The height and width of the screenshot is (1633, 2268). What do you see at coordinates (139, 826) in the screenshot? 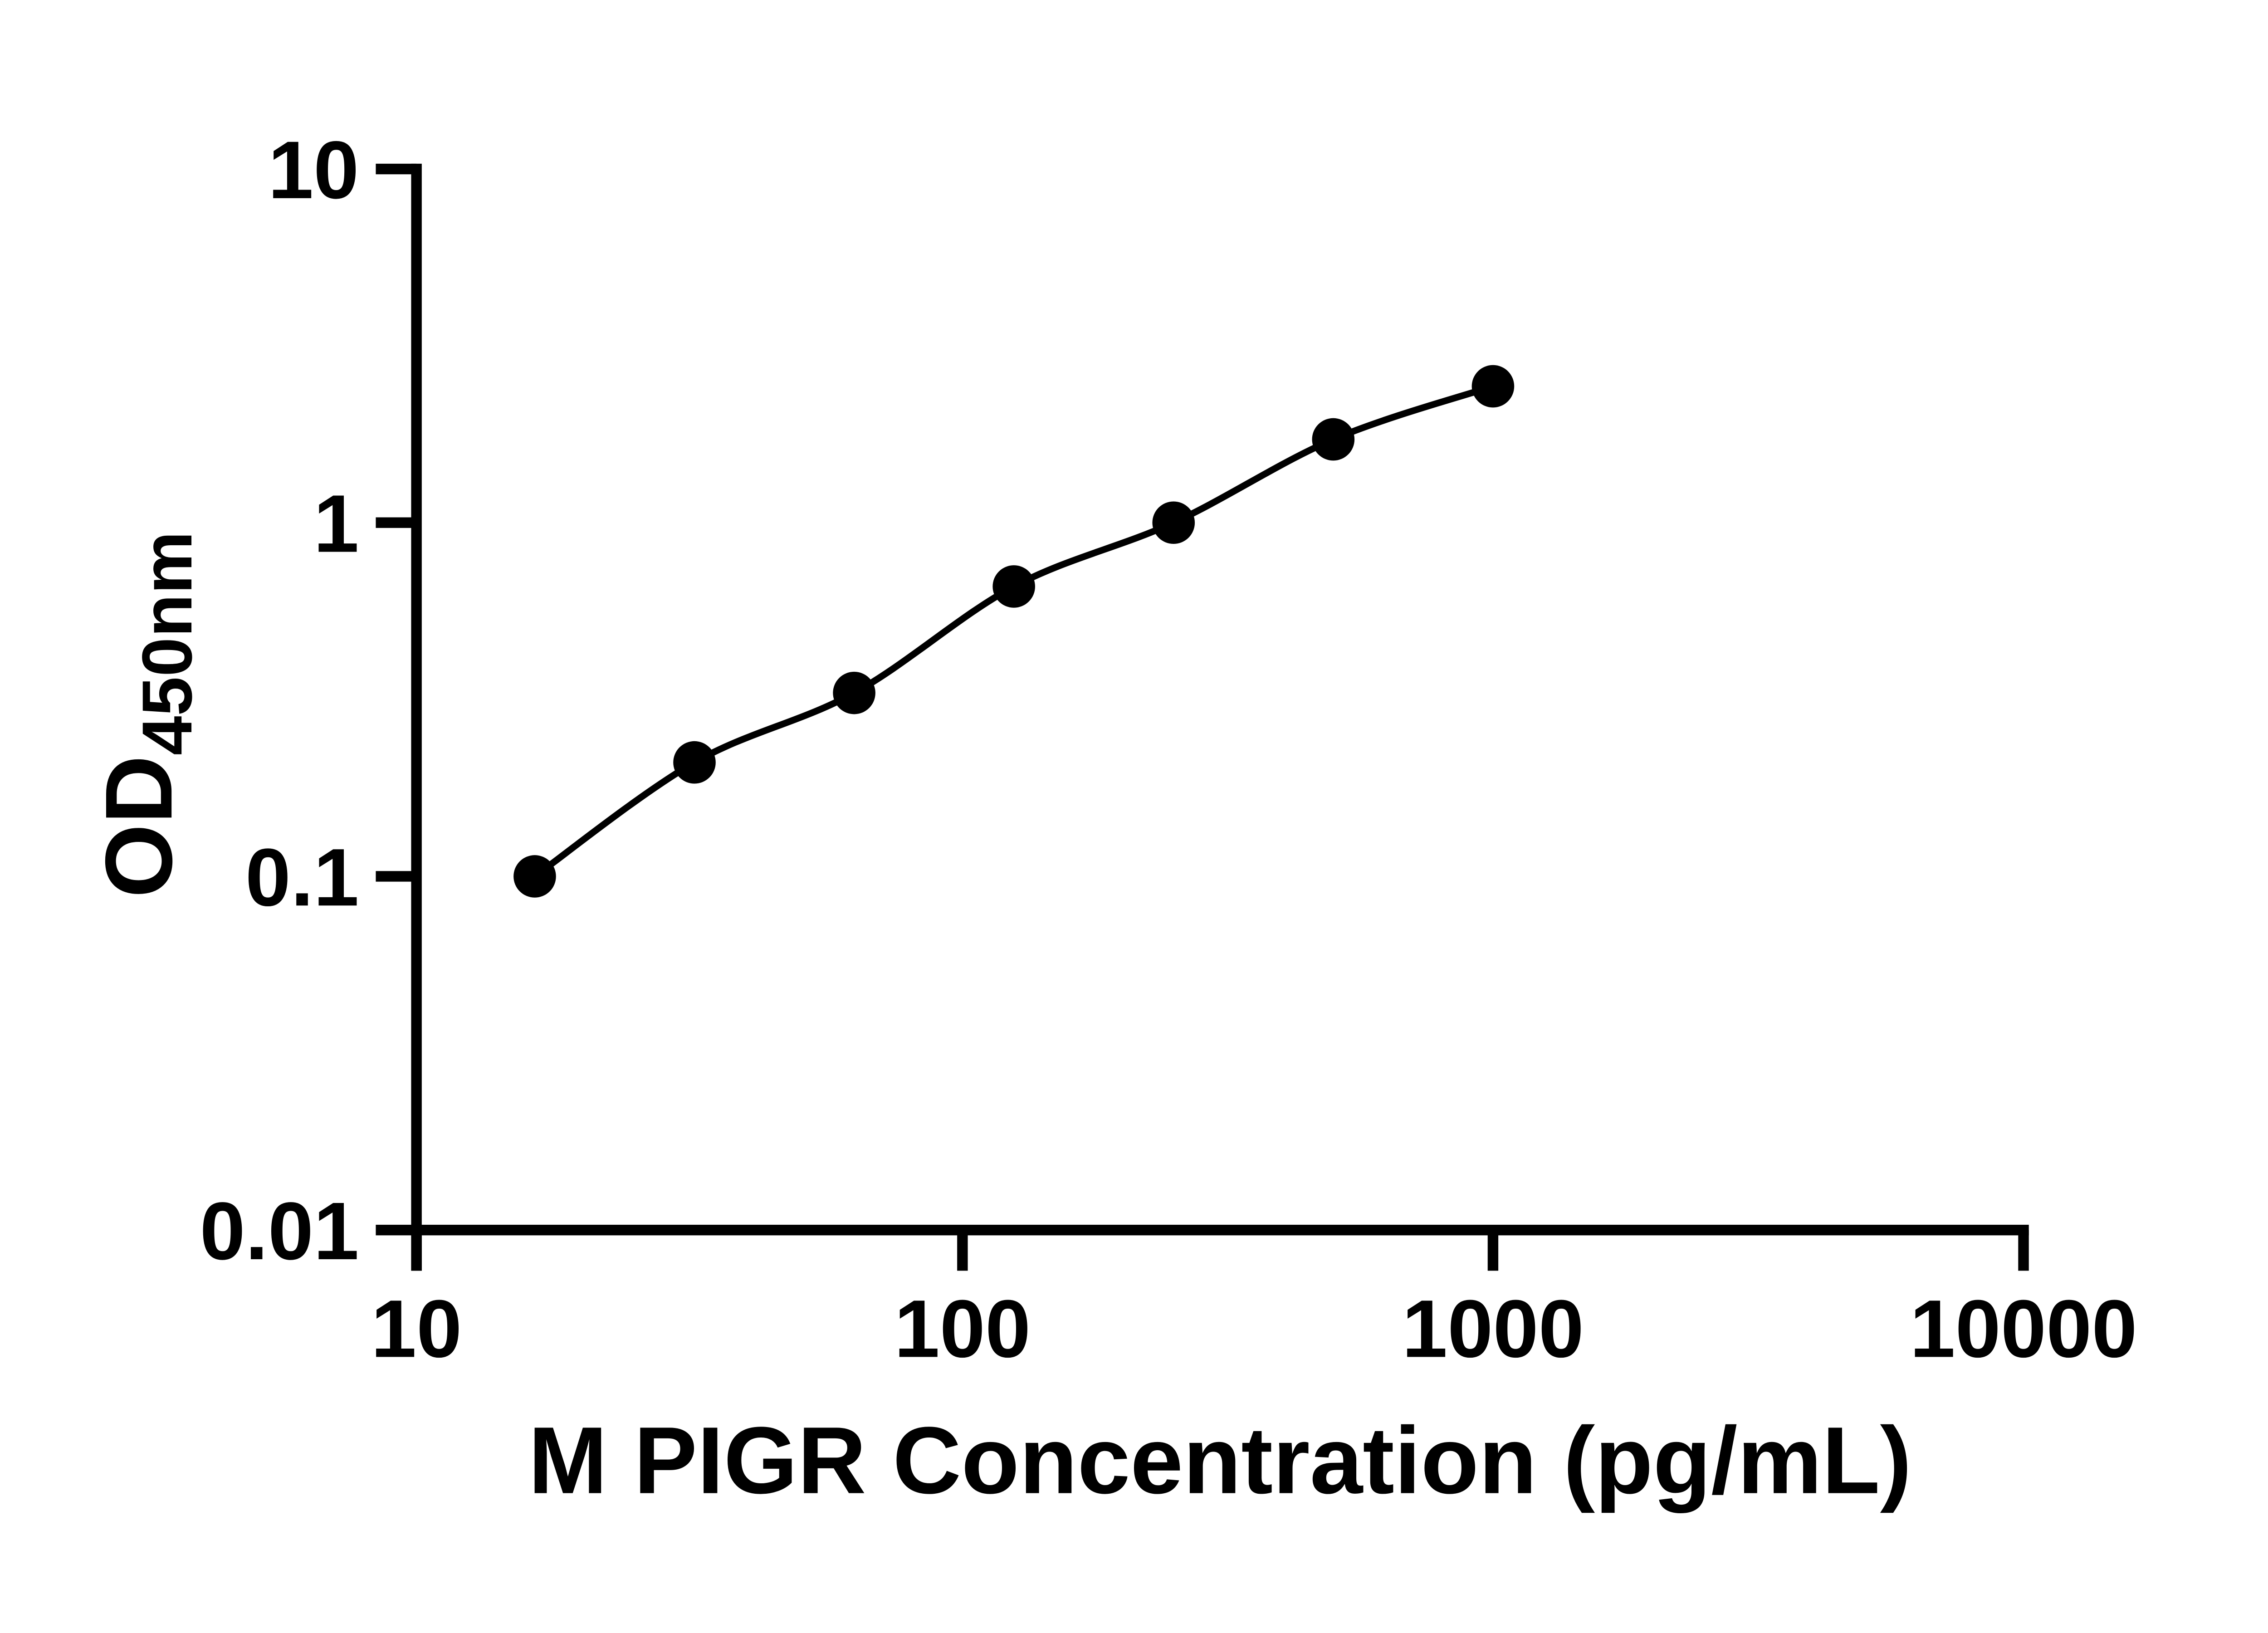
I see `y-axis-title-main: OD` at bounding box center [139, 826].